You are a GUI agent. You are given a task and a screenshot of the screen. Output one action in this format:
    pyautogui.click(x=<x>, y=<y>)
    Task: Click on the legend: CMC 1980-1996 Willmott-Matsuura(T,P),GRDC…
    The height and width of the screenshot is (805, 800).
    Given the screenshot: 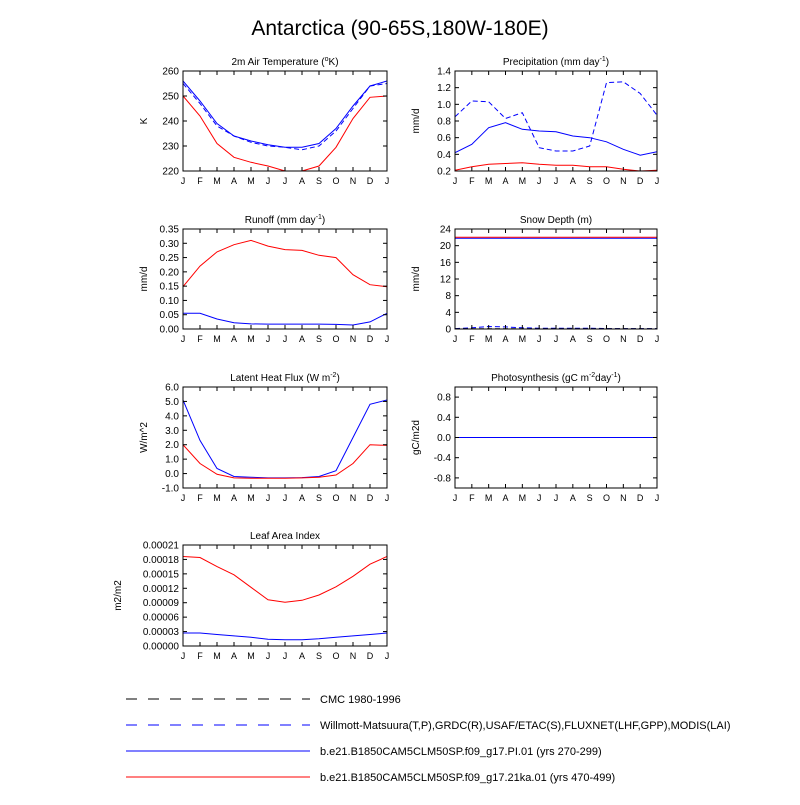 What is the action you would take?
    pyautogui.click(x=428, y=739)
    